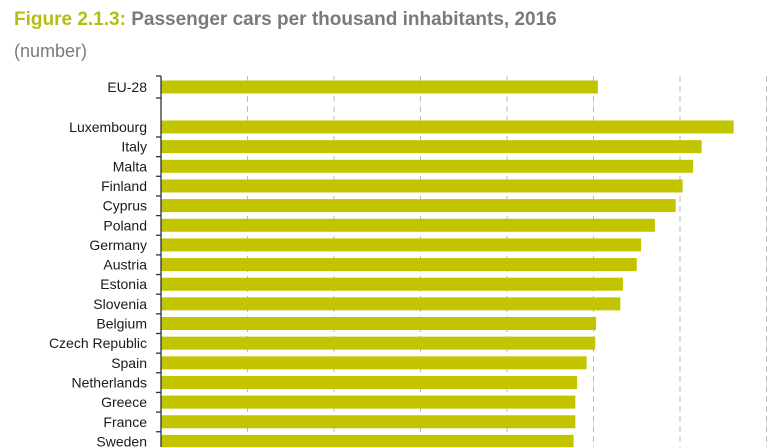 The width and height of the screenshot is (778, 447). What do you see at coordinates (124, 402) in the screenshot?
I see `category-label: Greece` at bounding box center [124, 402].